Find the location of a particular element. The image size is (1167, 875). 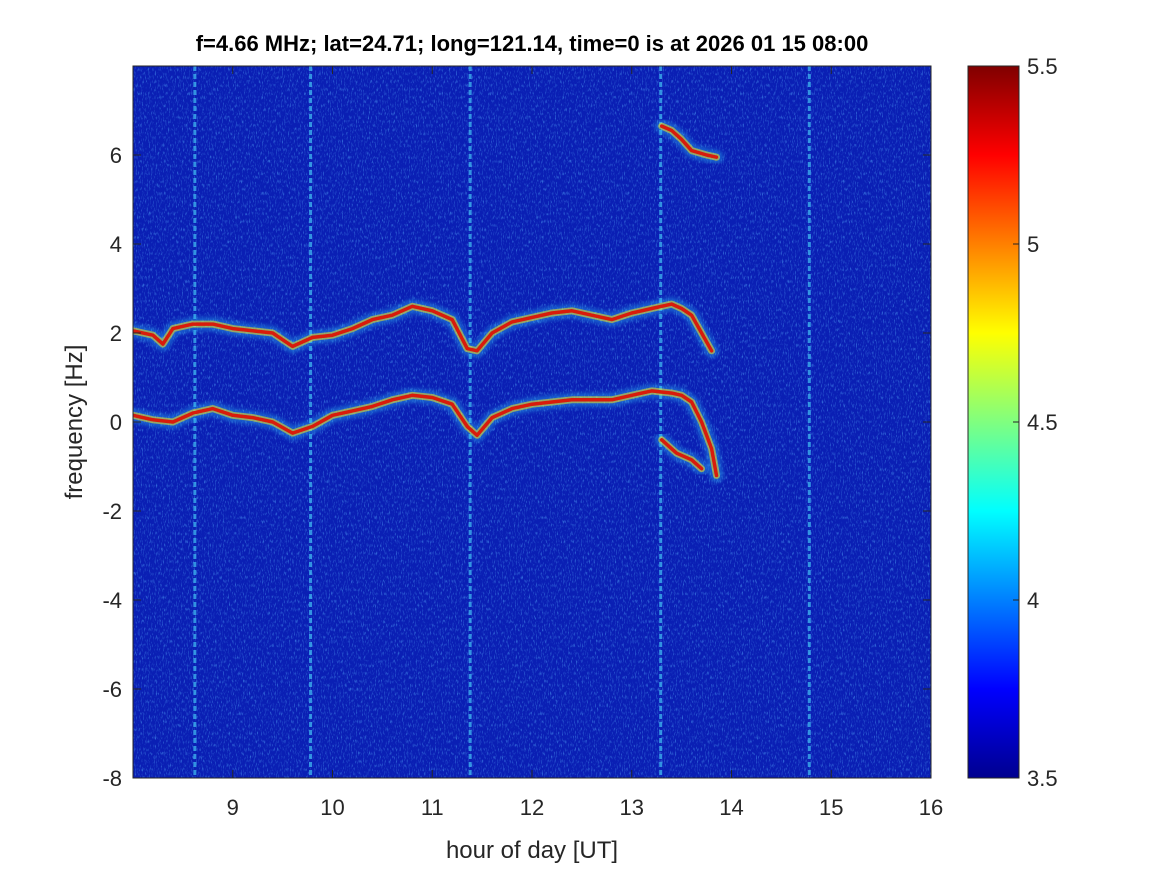

colorbar-tick-label: 5.5 is located at coordinates (1042, 66).